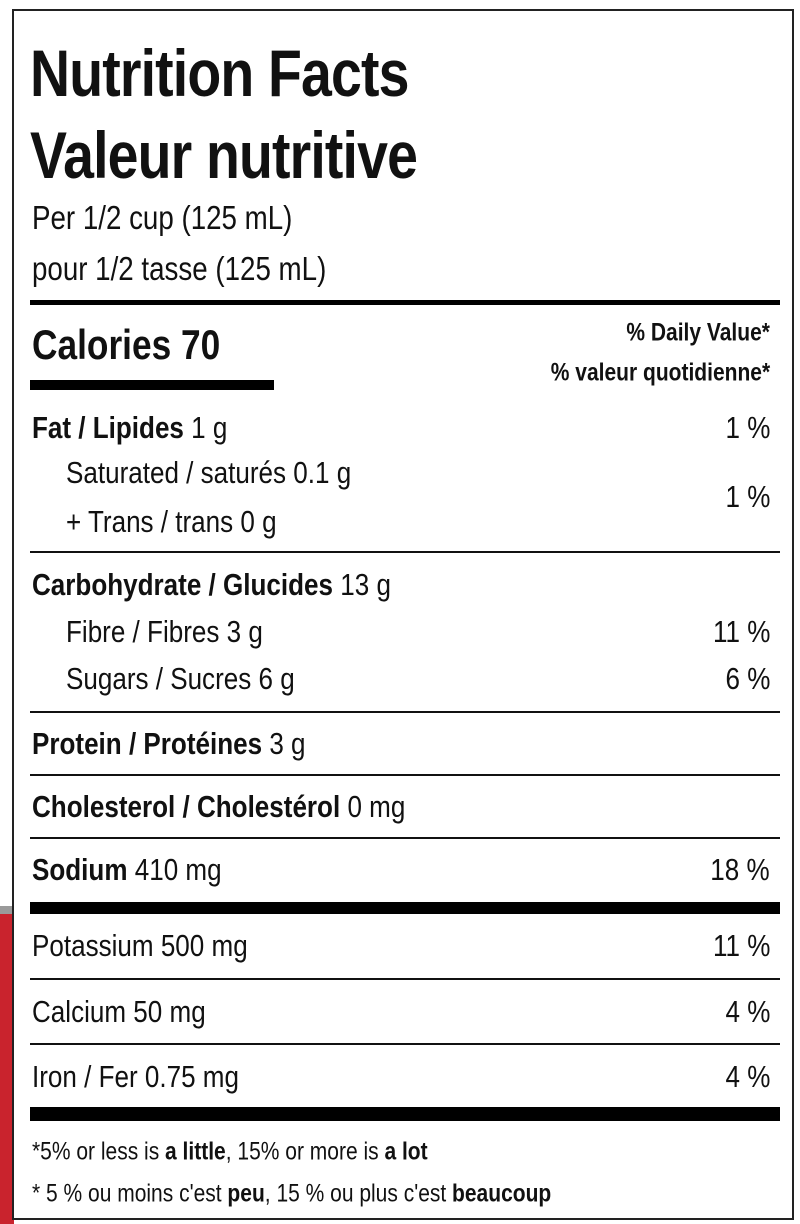  Describe the element at coordinates (201, 344) in the screenshot. I see `calories-value: 70` at that location.